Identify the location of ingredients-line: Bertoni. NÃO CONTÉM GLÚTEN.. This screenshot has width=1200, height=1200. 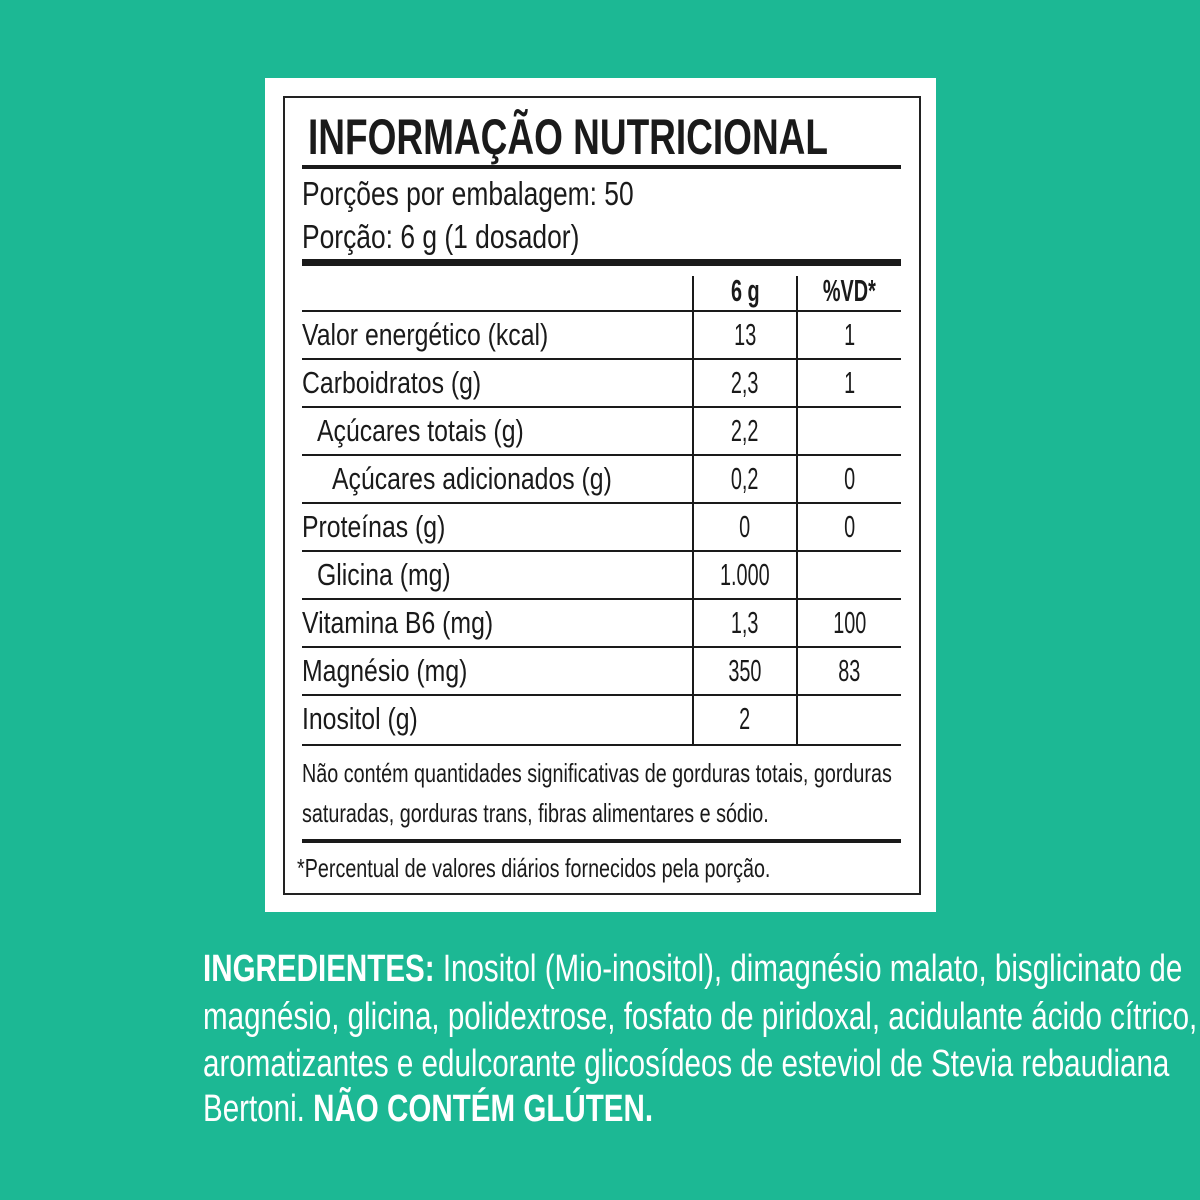
(600, 1109).